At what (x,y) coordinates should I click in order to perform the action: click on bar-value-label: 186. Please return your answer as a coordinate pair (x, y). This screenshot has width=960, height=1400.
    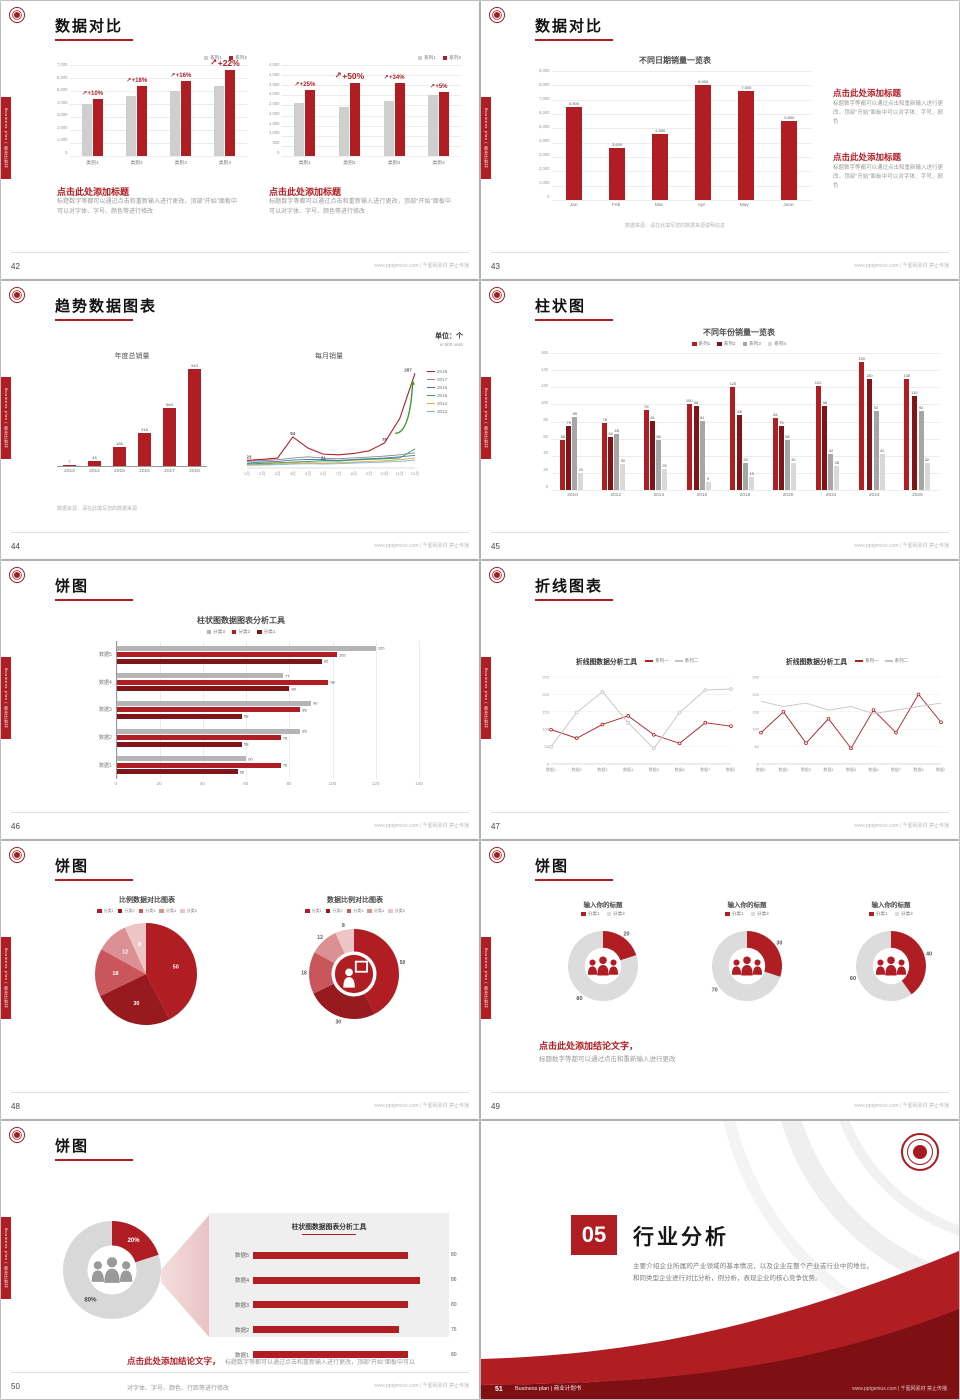
    Looking at the image, I should click on (119, 443).